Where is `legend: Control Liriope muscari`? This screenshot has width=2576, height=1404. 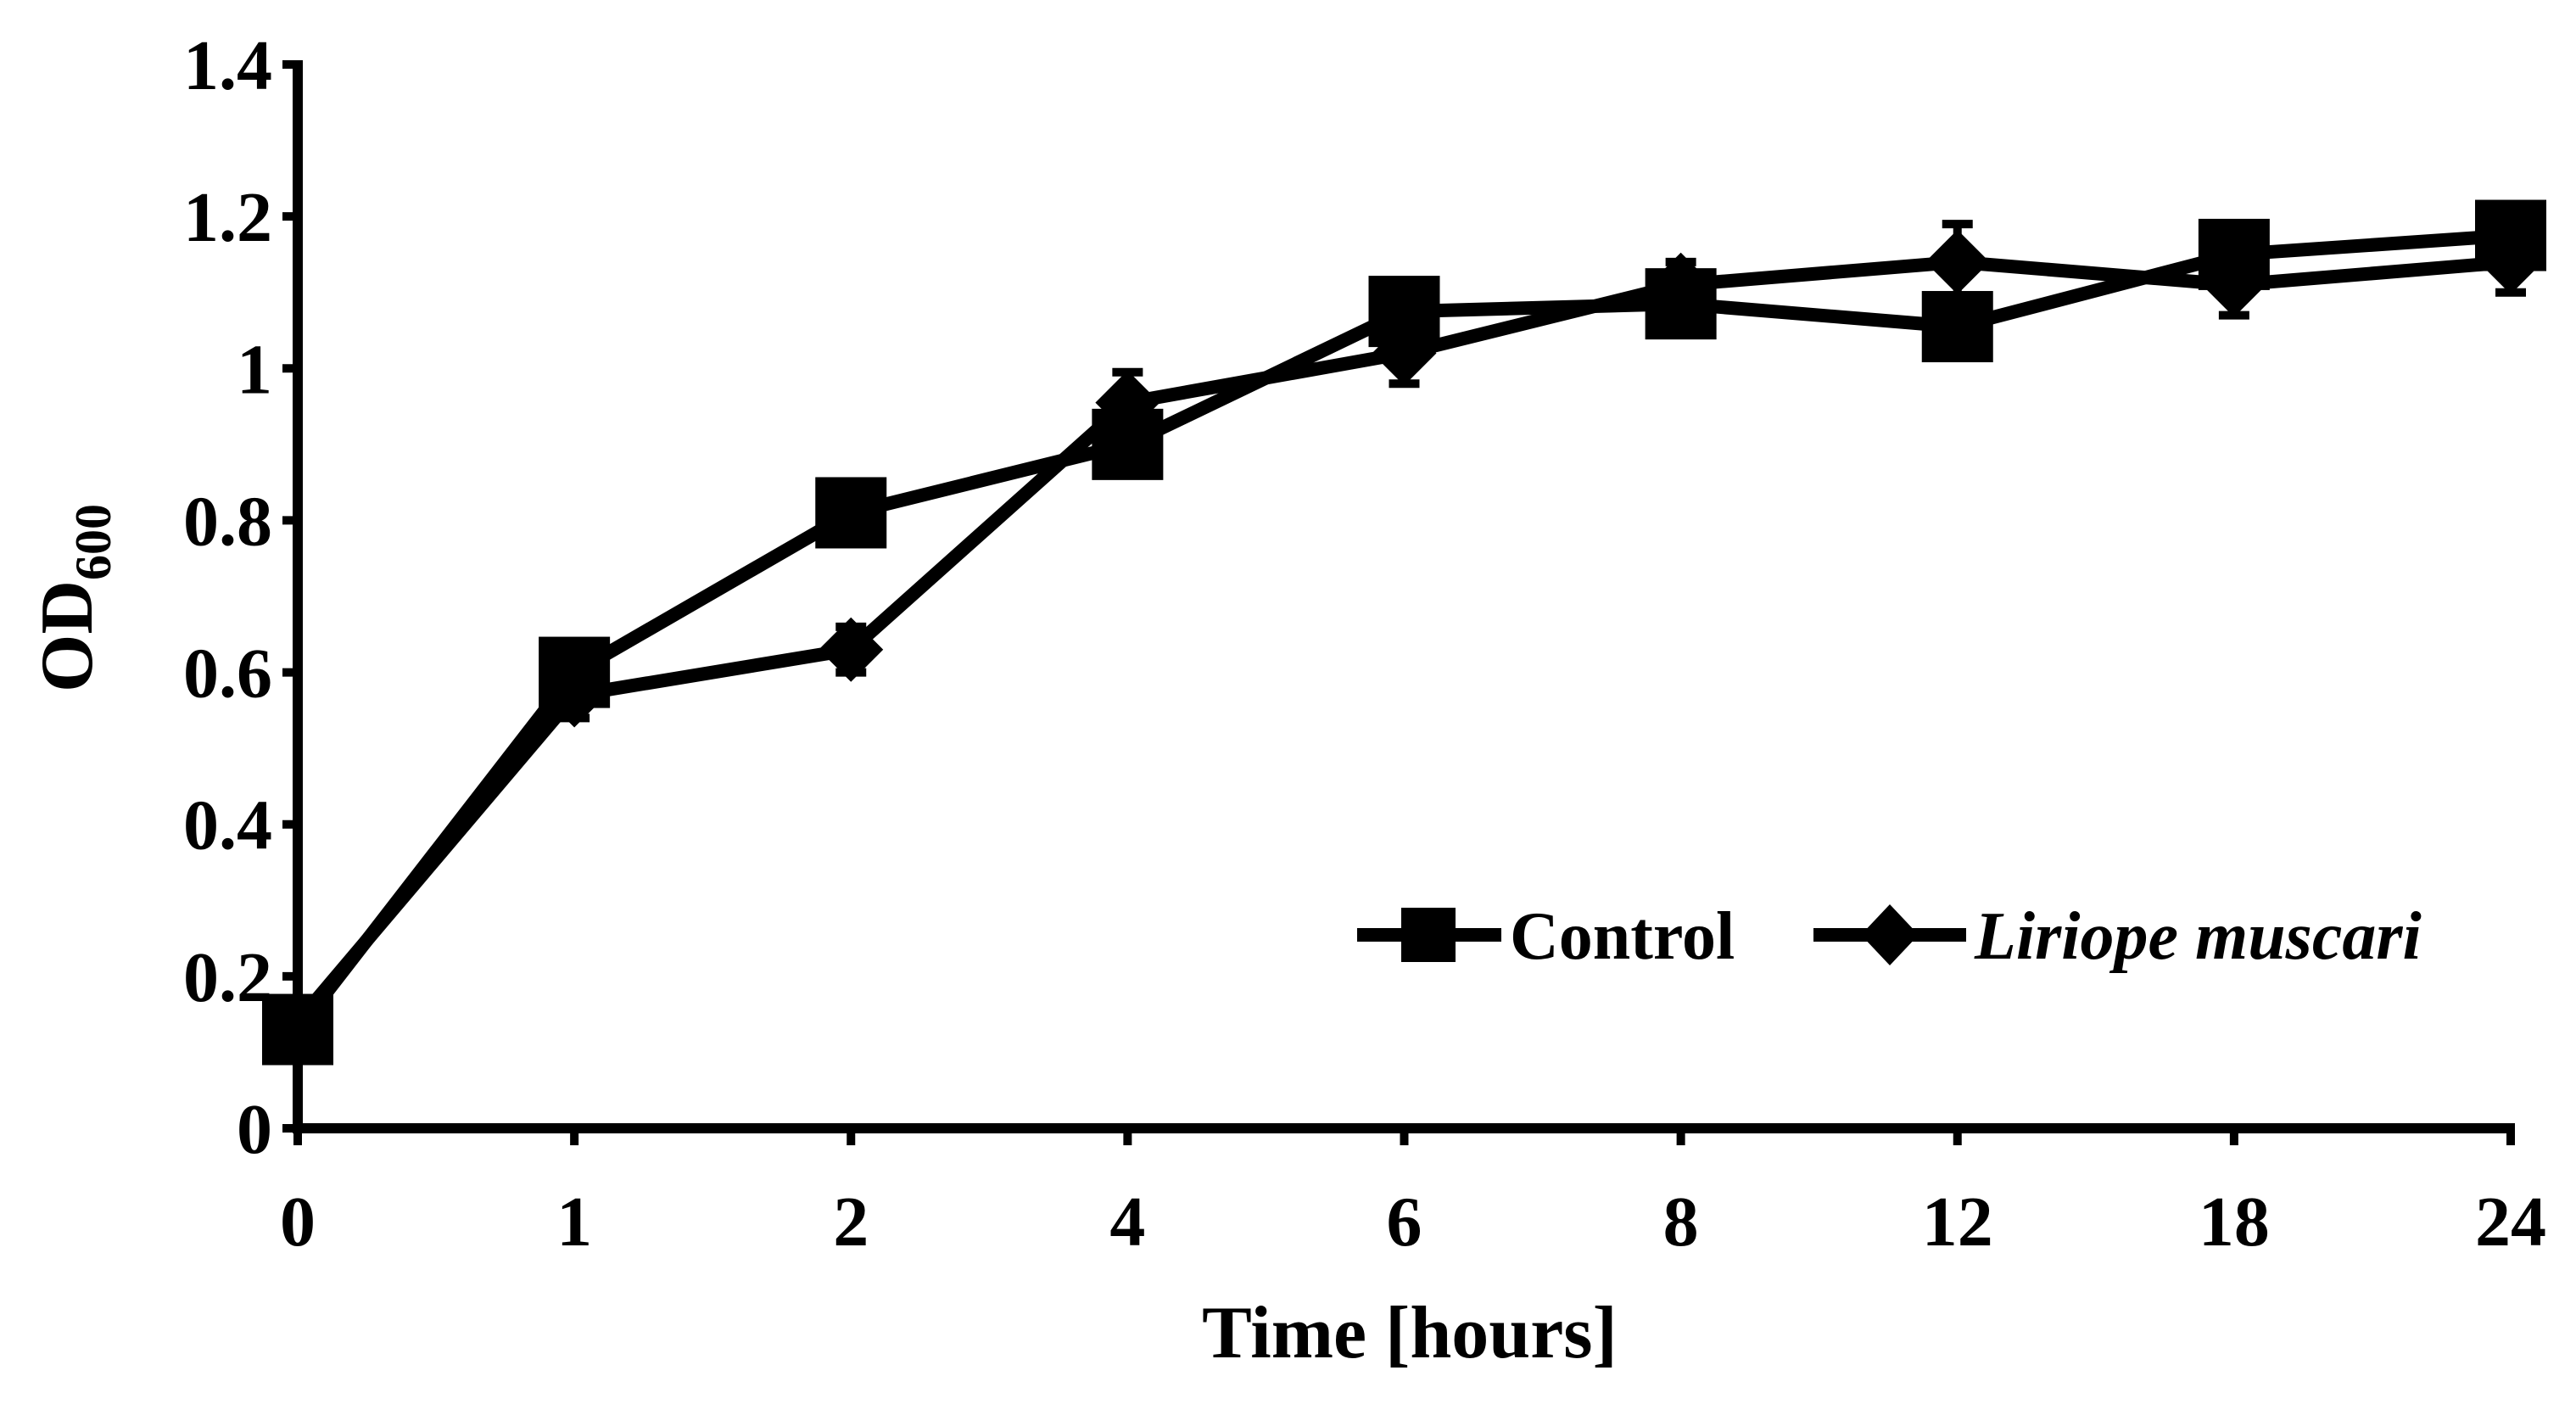 legend: Control Liriope muscari is located at coordinates (1889, 936).